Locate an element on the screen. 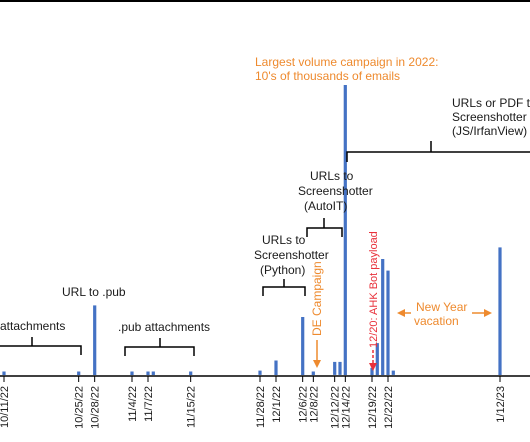  x-tick-label-12: 12/19/22 is located at coordinates (373, 407).